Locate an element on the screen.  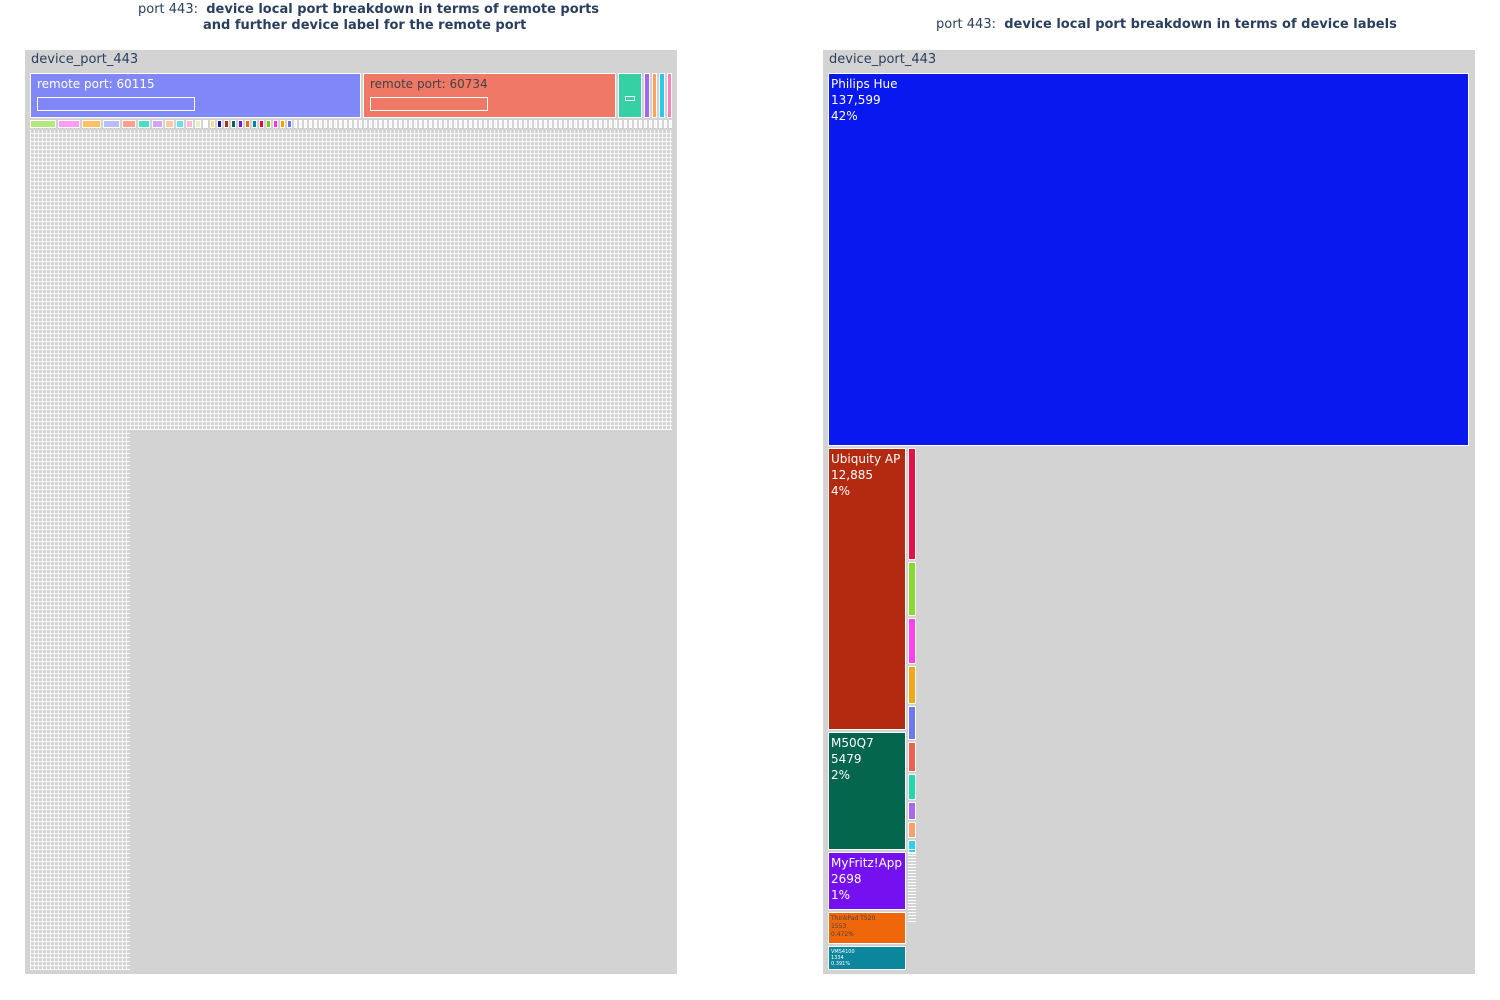
tile-vms4100: VMS4100 1334 0.391% is located at coordinates (867, 958).